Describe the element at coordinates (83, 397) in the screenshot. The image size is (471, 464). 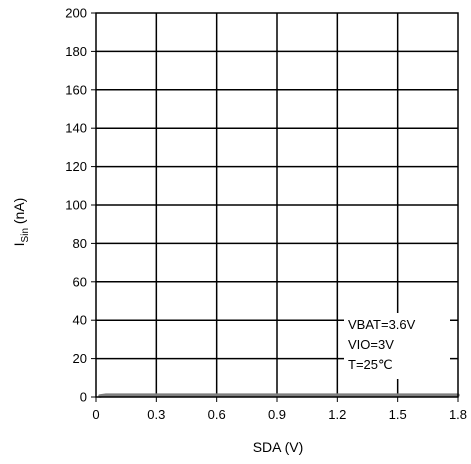
I see `y-tick-label: 0` at that location.